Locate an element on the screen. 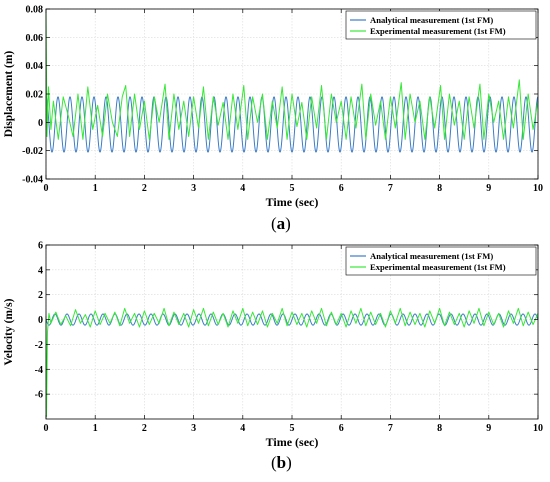 The image size is (550, 482). y-tick-label: 0.06 is located at coordinates (35, 38).